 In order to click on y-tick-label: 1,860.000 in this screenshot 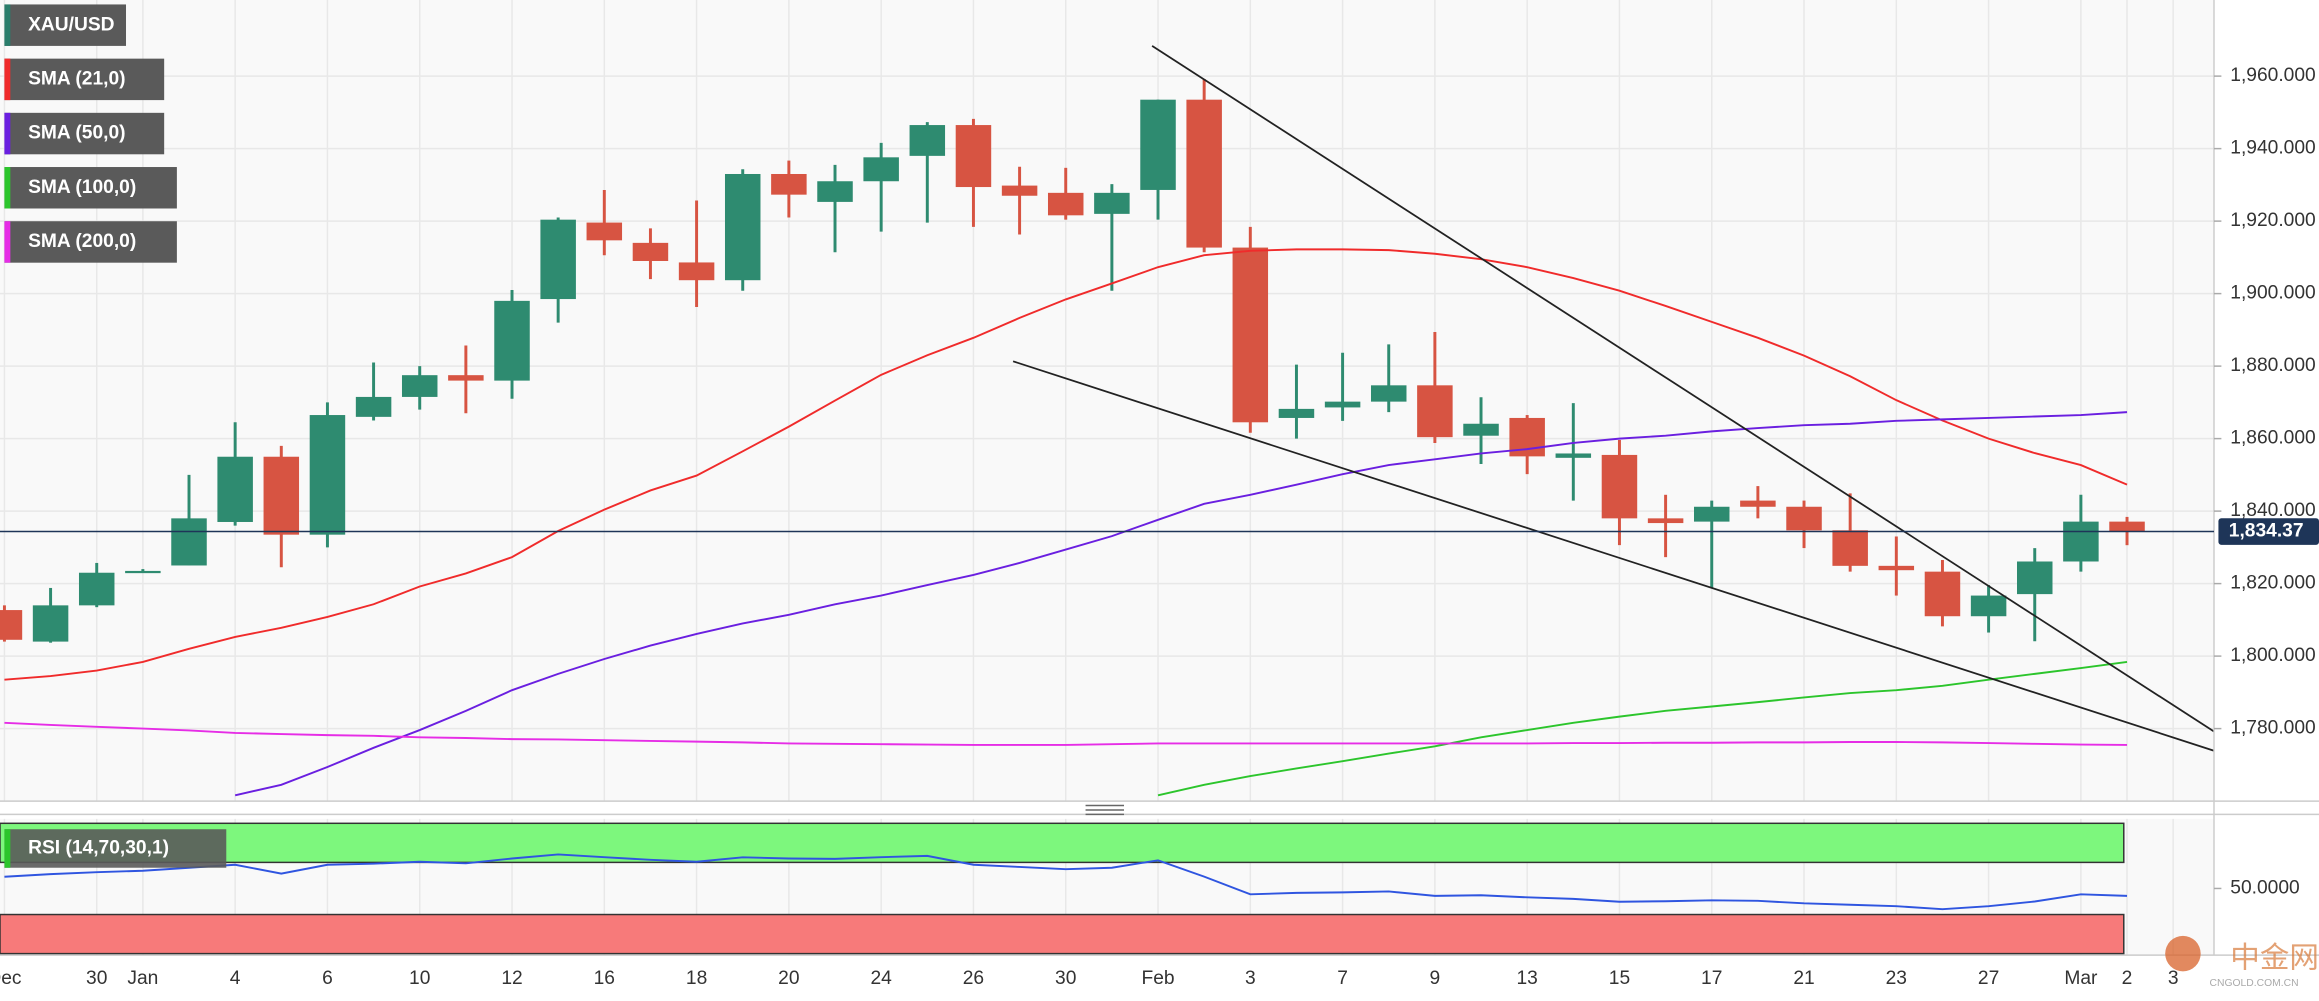, I will do `click(2272, 438)`.